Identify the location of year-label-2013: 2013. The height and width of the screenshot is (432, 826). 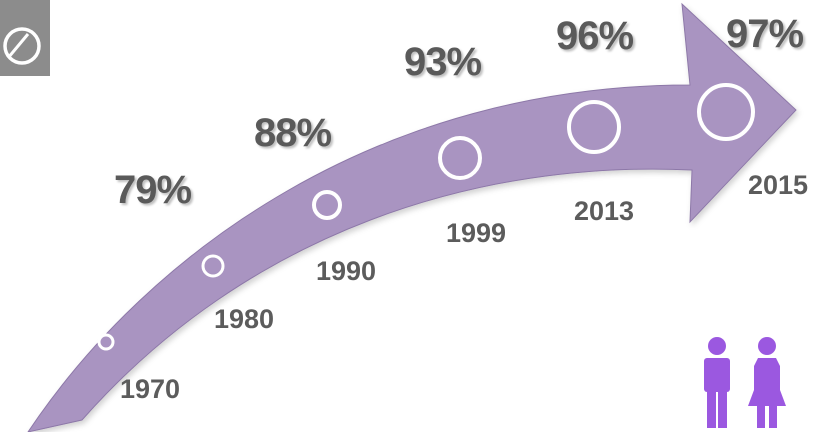
(604, 211).